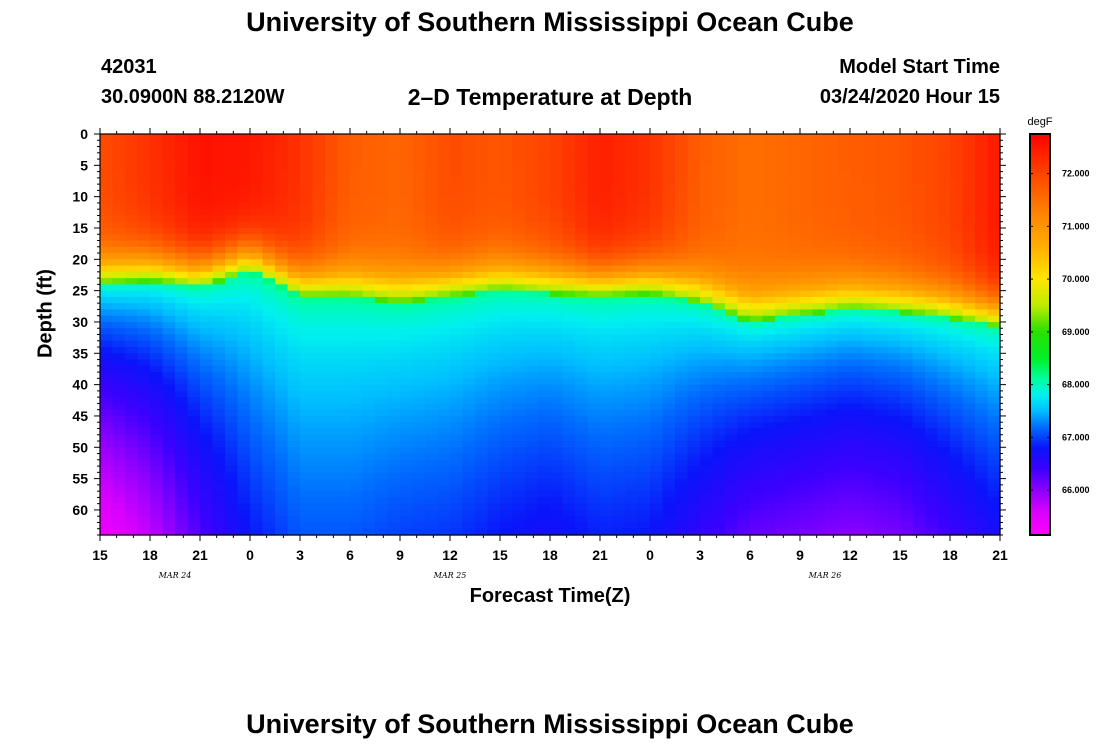  I want to click on x-tick-label: 0, so click(650, 555).